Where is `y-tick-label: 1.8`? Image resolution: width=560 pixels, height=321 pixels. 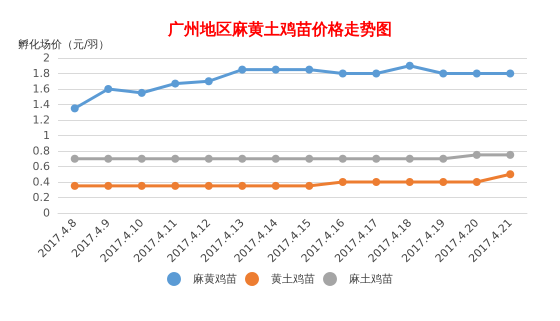
y-tick-label: 1.8 is located at coordinates (41, 73).